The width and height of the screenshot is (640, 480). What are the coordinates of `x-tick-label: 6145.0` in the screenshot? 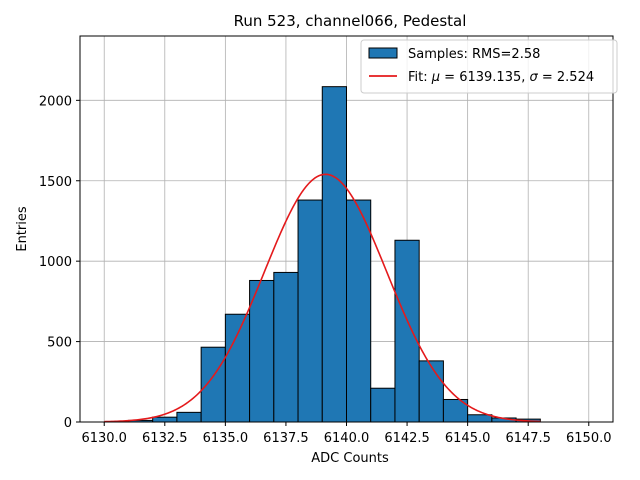 It's located at (468, 438).